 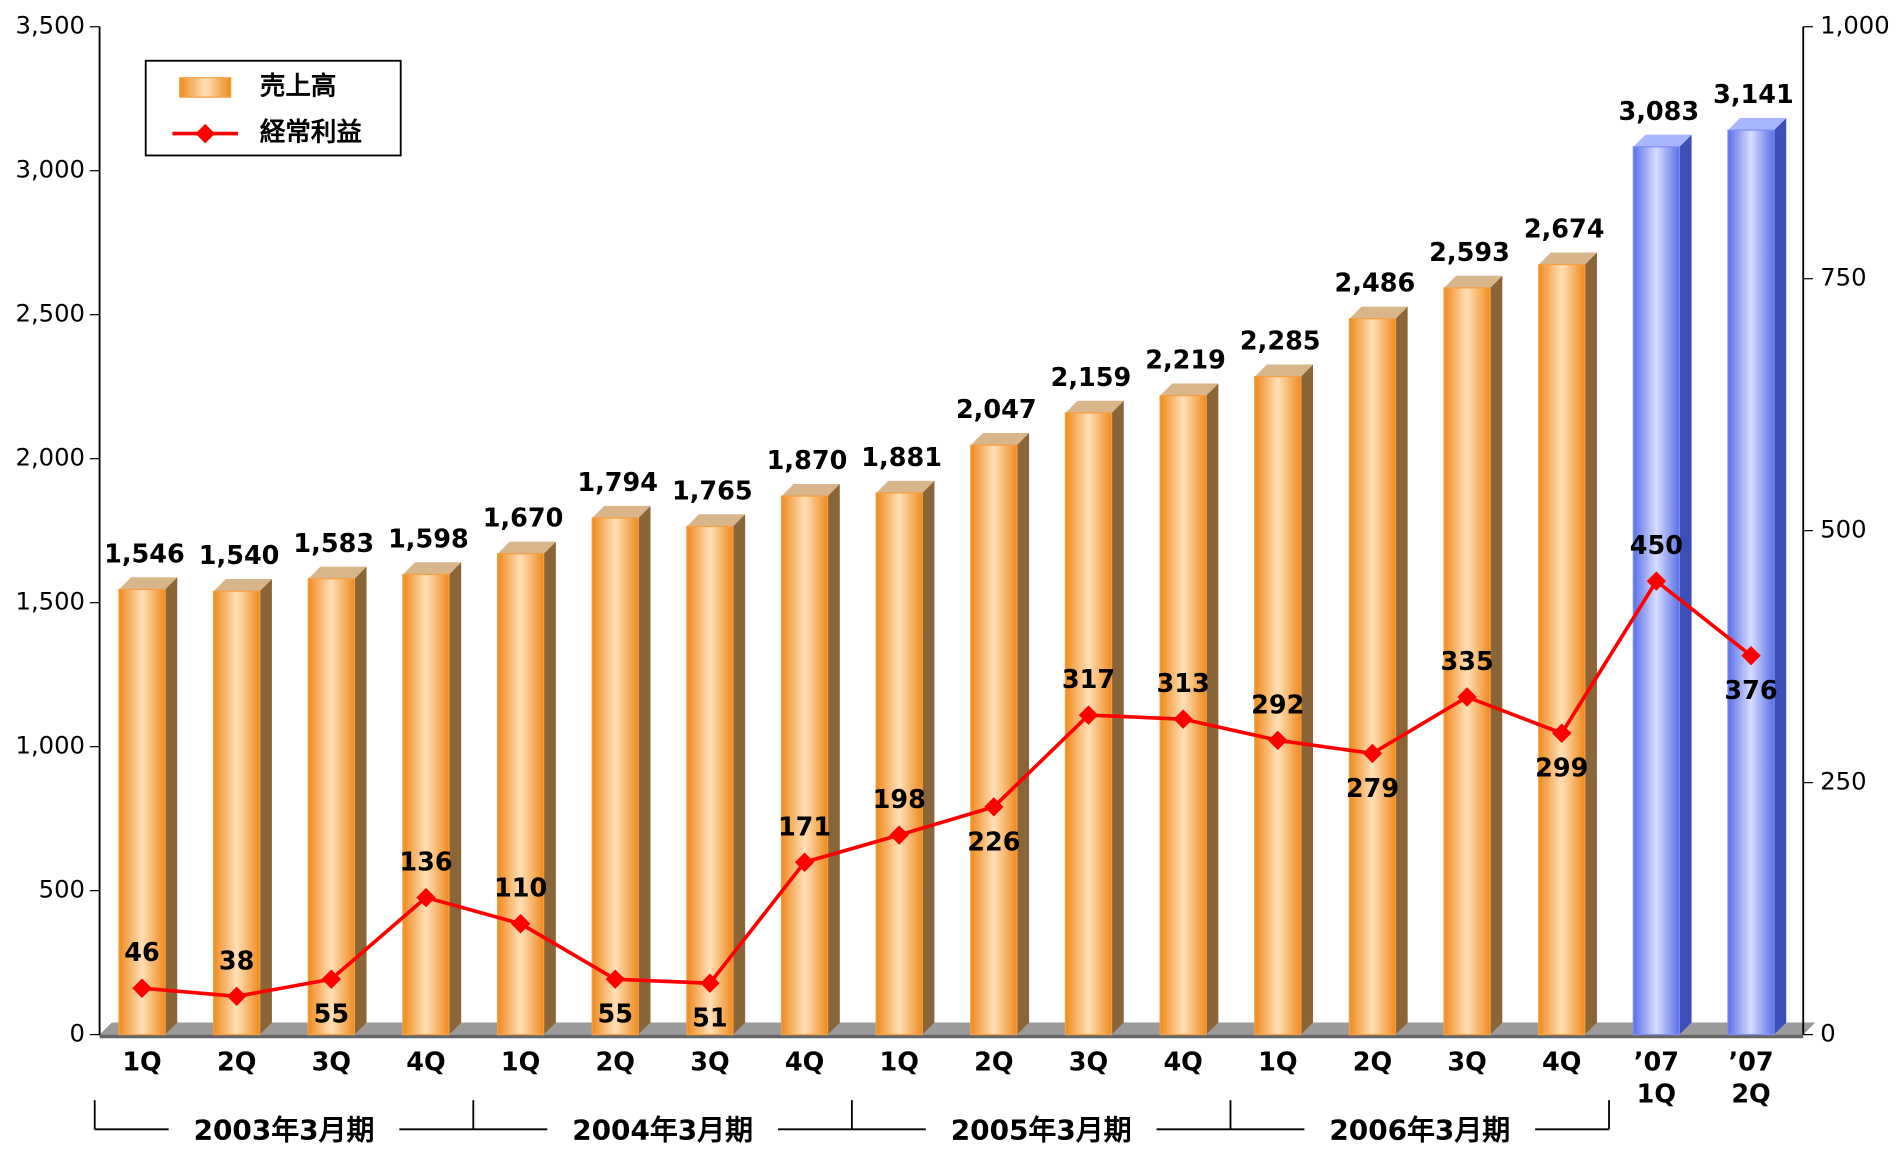 I want to click on group-label: 2003年3月期, so click(x=284, y=1130).